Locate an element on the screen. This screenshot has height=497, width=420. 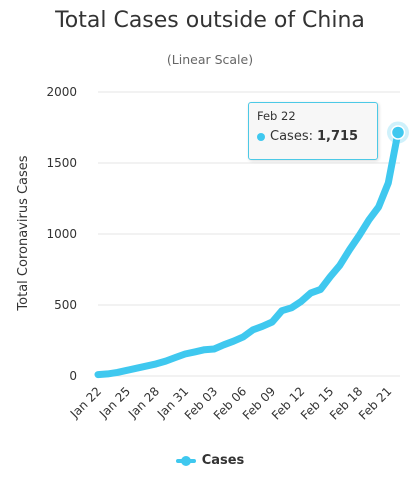
legend-label: Cases is located at coordinates (223, 460).